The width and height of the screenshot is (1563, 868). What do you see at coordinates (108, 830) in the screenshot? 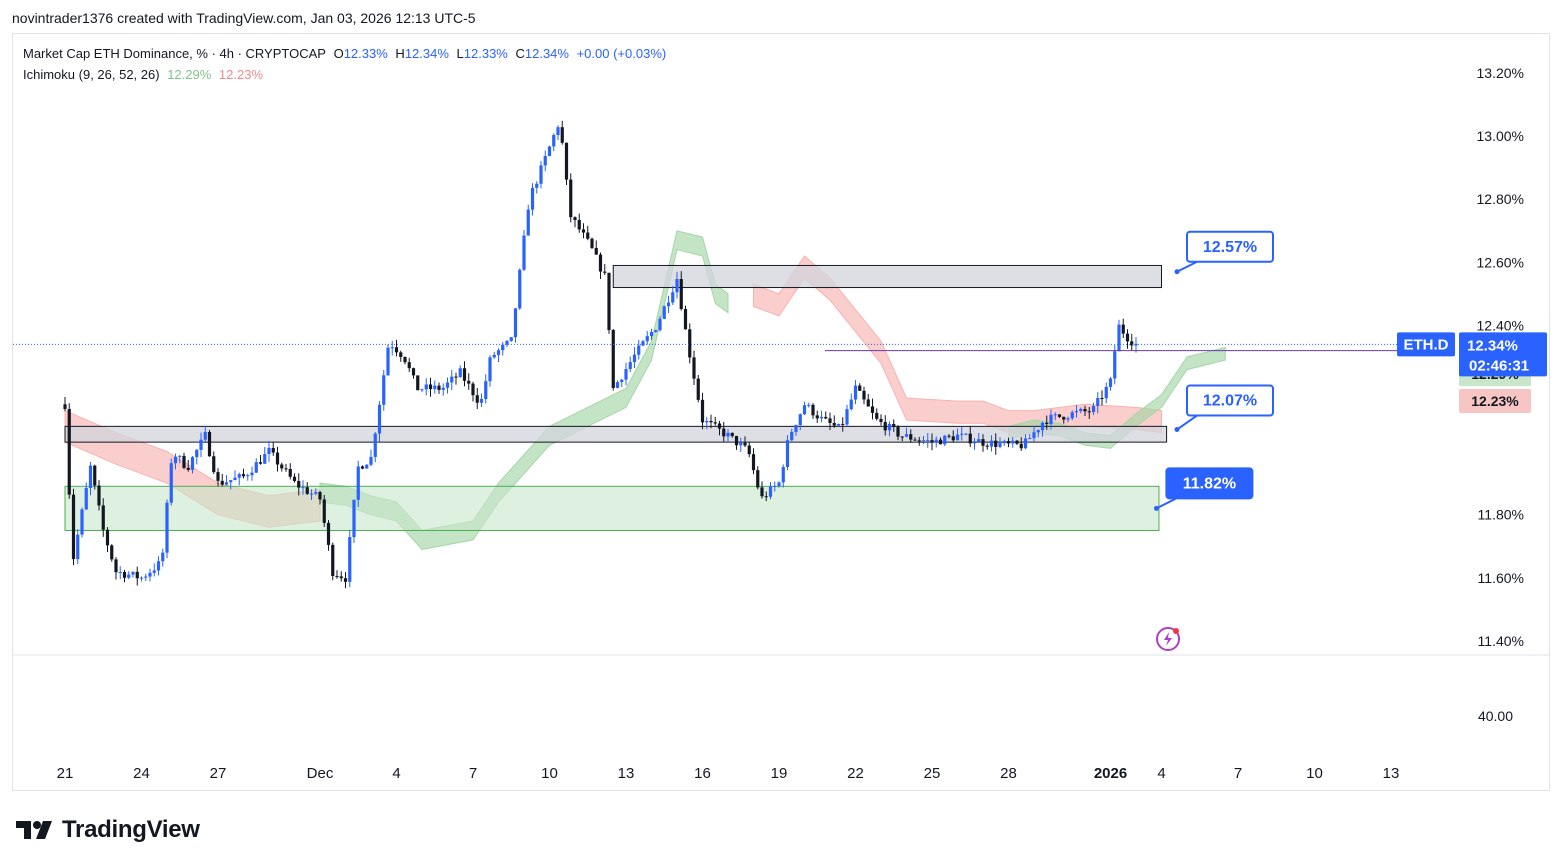
I see `tradingview-logo: TradingView` at bounding box center [108, 830].